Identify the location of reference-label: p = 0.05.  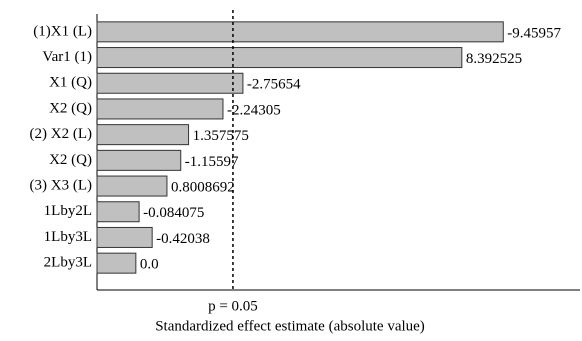
(233, 306).